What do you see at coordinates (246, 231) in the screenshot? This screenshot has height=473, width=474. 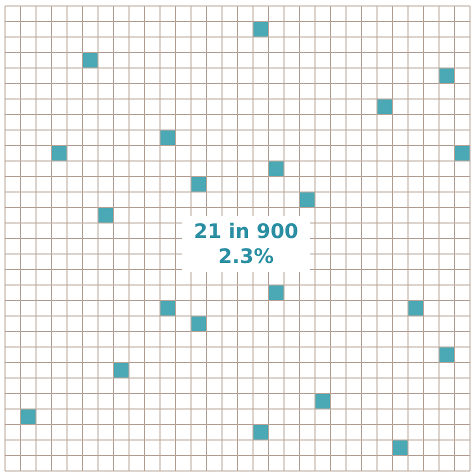 I see `data-label: 21 in 900` at bounding box center [246, 231].